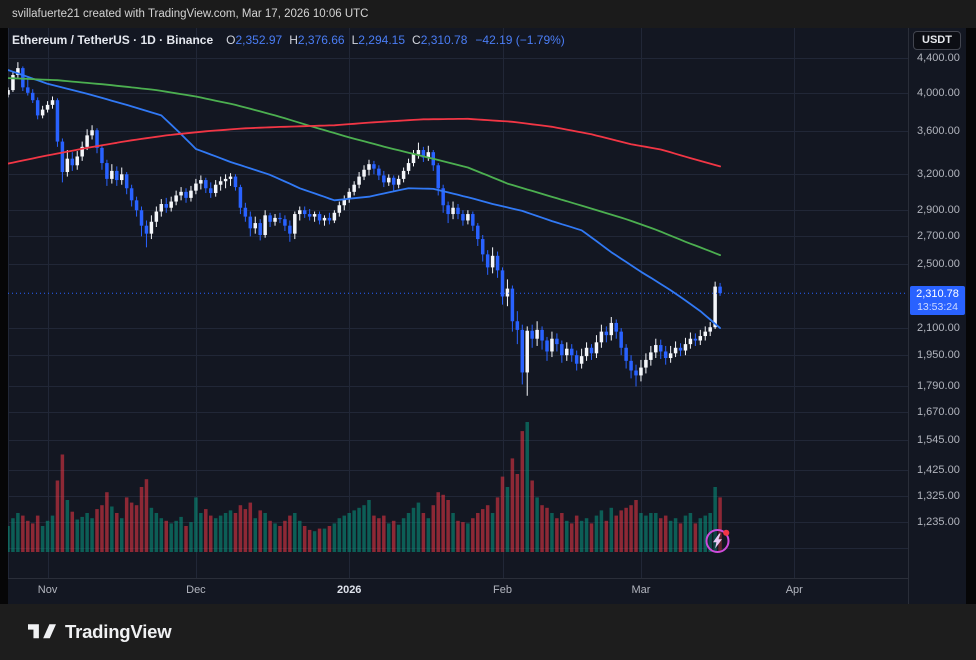 This screenshot has width=976, height=660. I want to click on time-axis-label: Nov, so click(47, 590).